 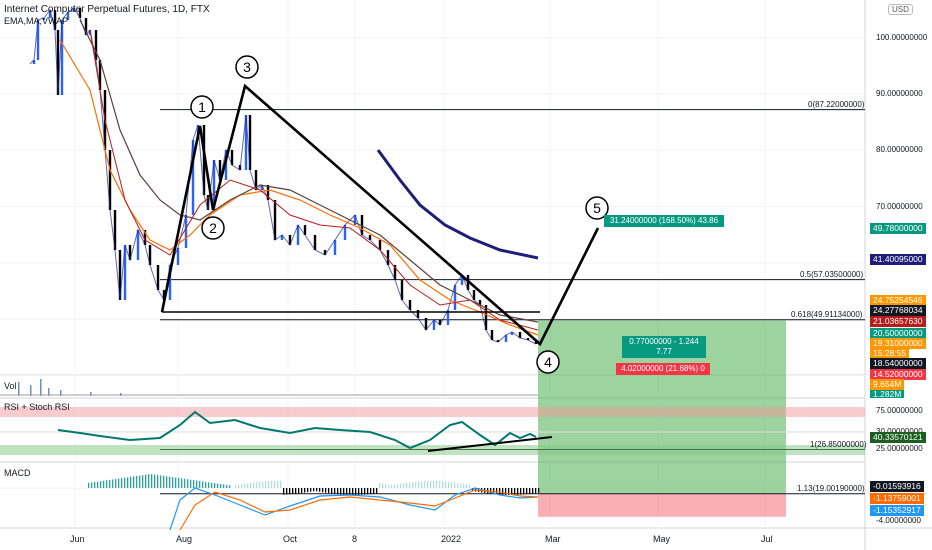 I want to click on rsi-divergence-line, so click(x=490, y=444).